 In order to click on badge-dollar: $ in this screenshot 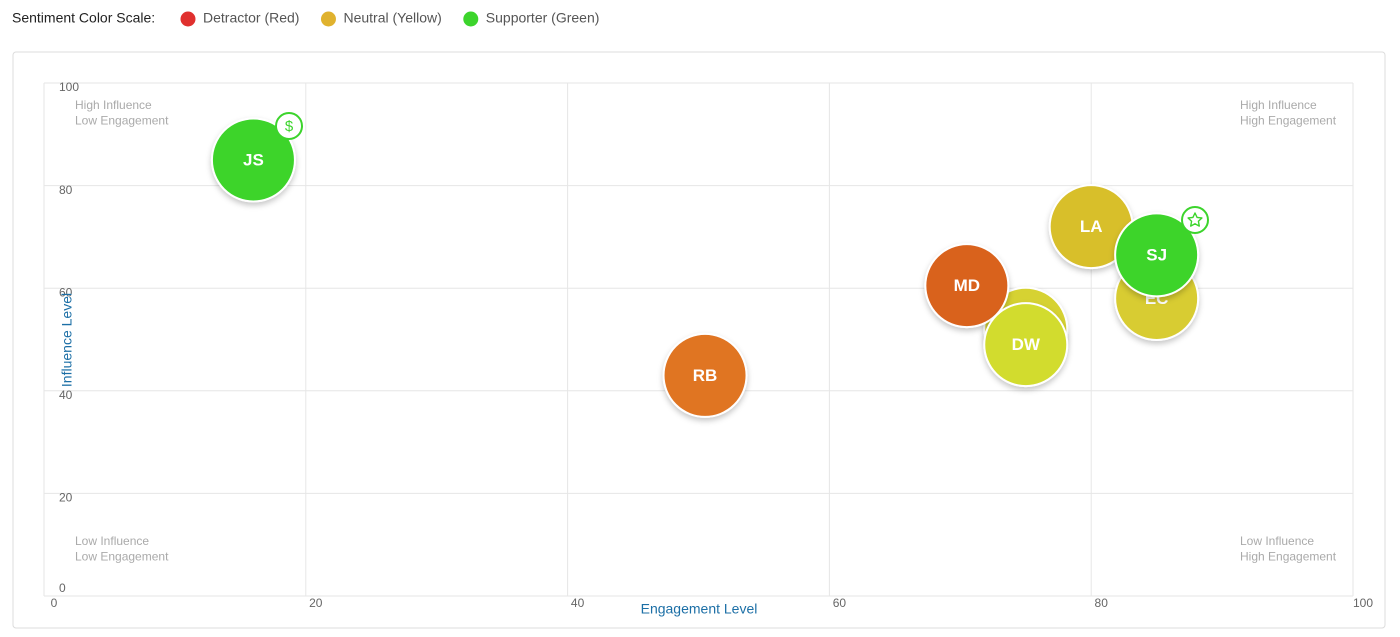, I will do `click(289, 126)`.